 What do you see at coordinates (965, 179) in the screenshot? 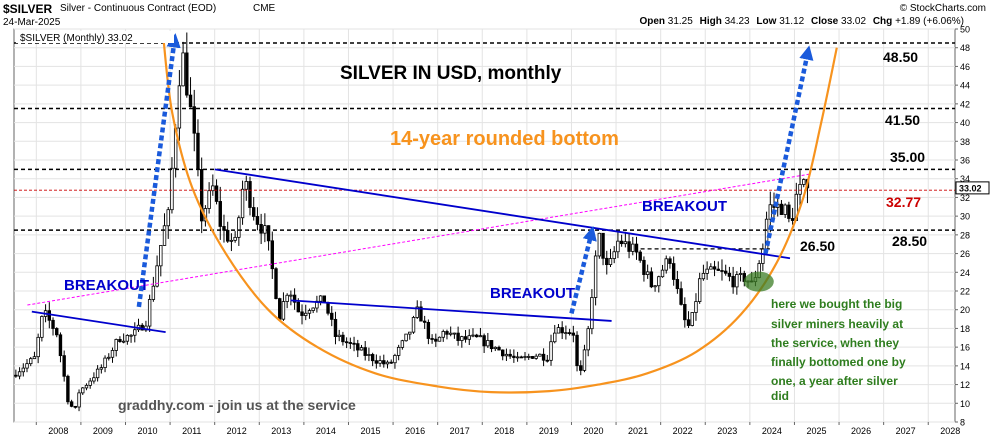
I see `y-tick-label: 34` at bounding box center [965, 179].